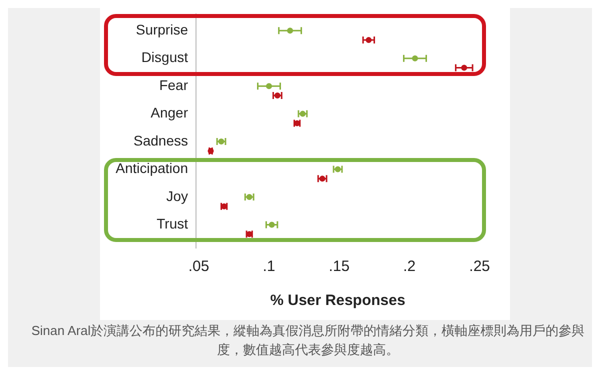  Describe the element at coordinates (173, 84) in the screenshot. I see `y-tick-label: Fear` at that location.